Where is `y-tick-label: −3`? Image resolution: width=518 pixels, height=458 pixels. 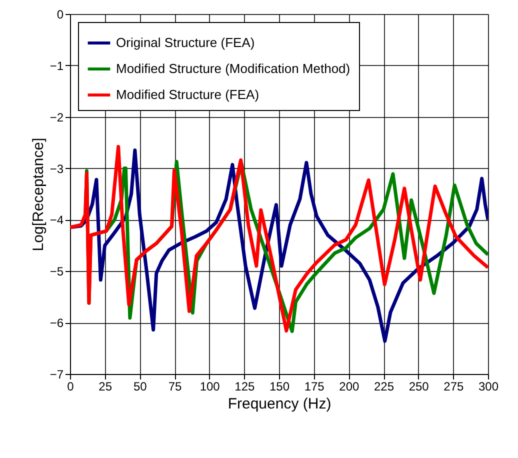
y-tick-label: −3 is located at coordinates (57, 169).